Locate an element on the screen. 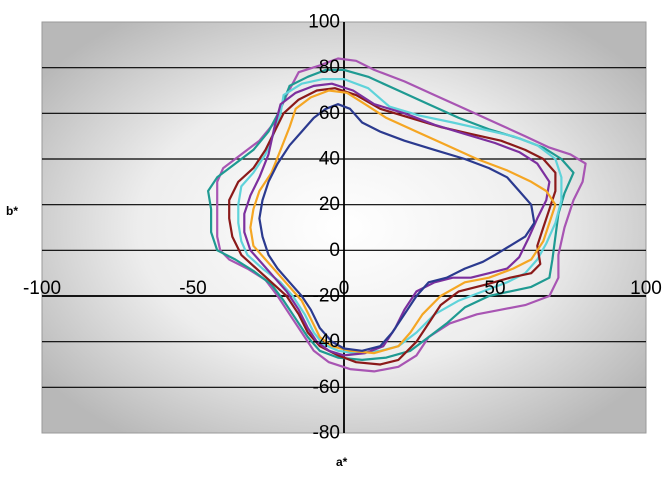  y-tick-labels: -80 -60 -40 -20 0 20 40 60 80 100 is located at coordinates (324, 228).